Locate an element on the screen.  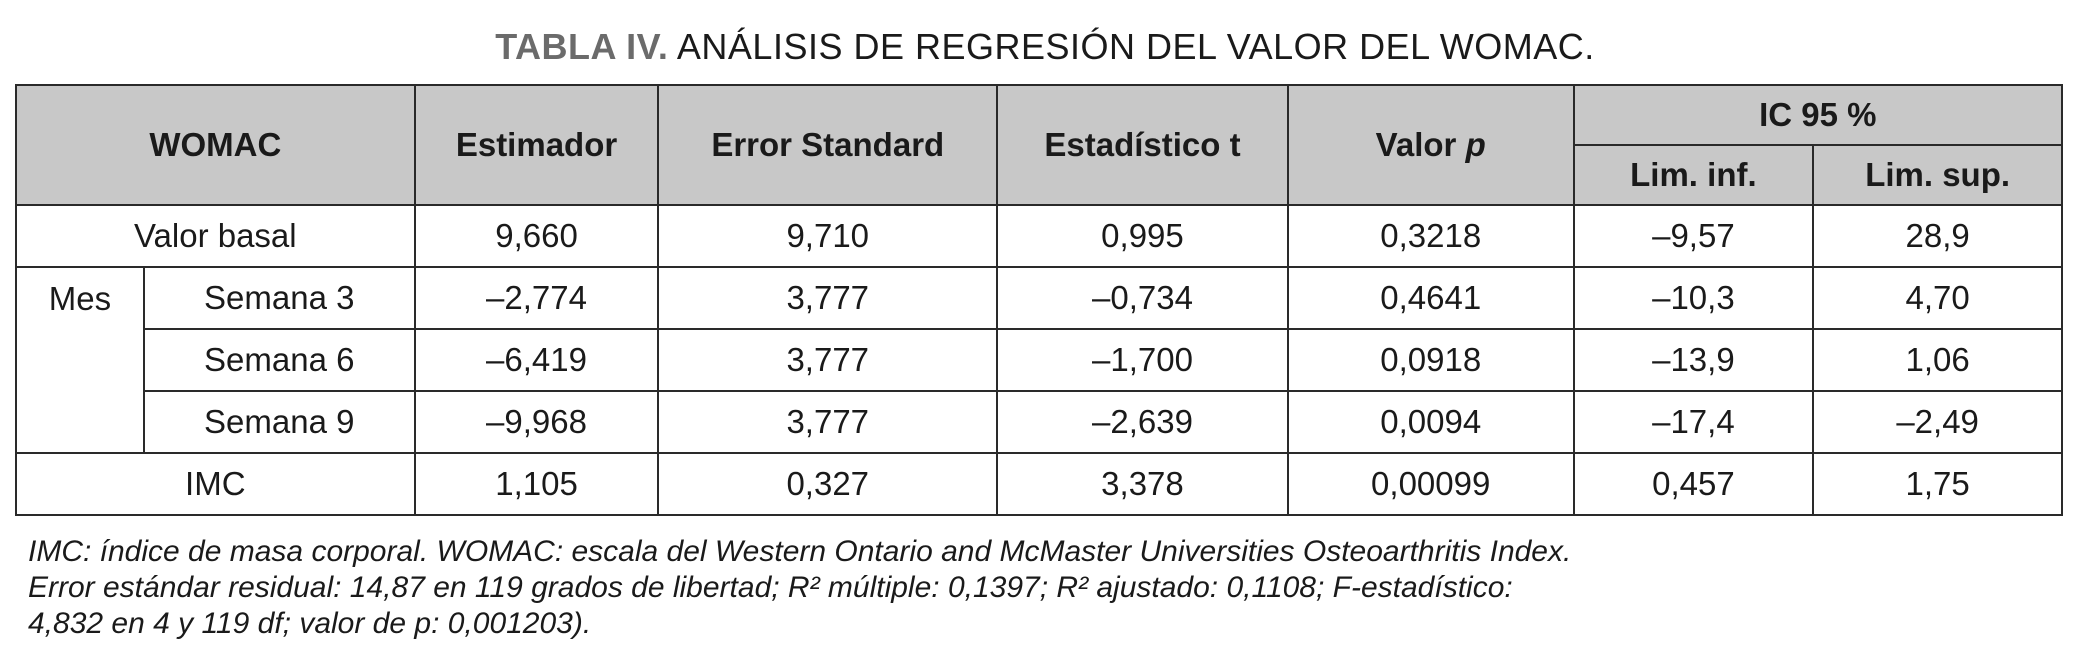
table-row: IMC 1,105 0,327 3,378 0,00099 0,457 1,75 is located at coordinates (1039, 484).